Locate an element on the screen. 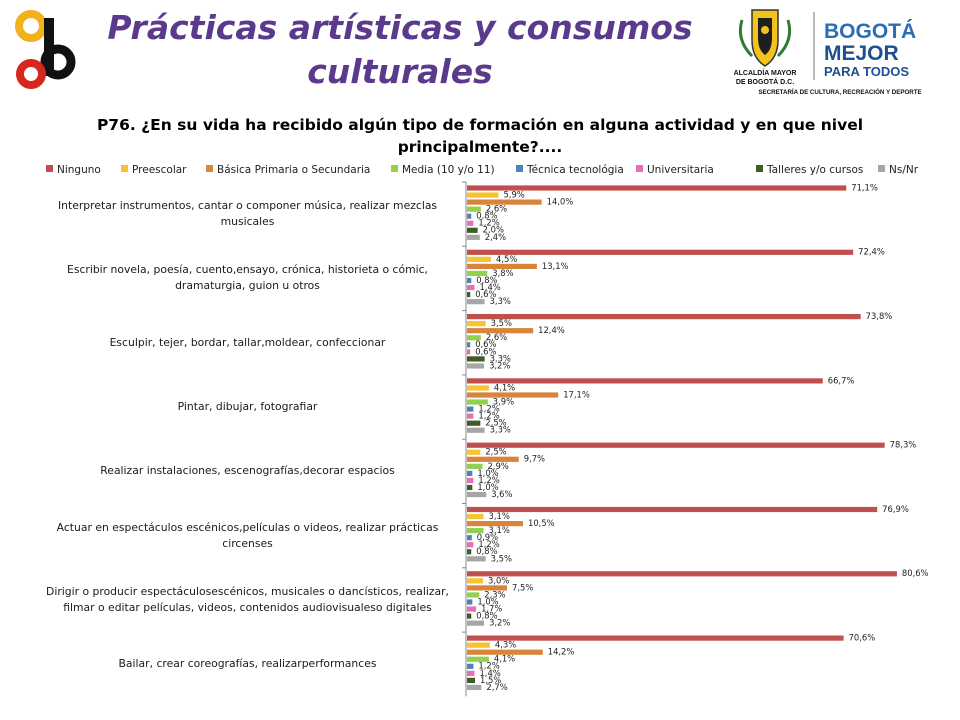 Image resolution: width=960 pixels, height=720 pixels. data-label: 66,7% is located at coordinates (841, 380).